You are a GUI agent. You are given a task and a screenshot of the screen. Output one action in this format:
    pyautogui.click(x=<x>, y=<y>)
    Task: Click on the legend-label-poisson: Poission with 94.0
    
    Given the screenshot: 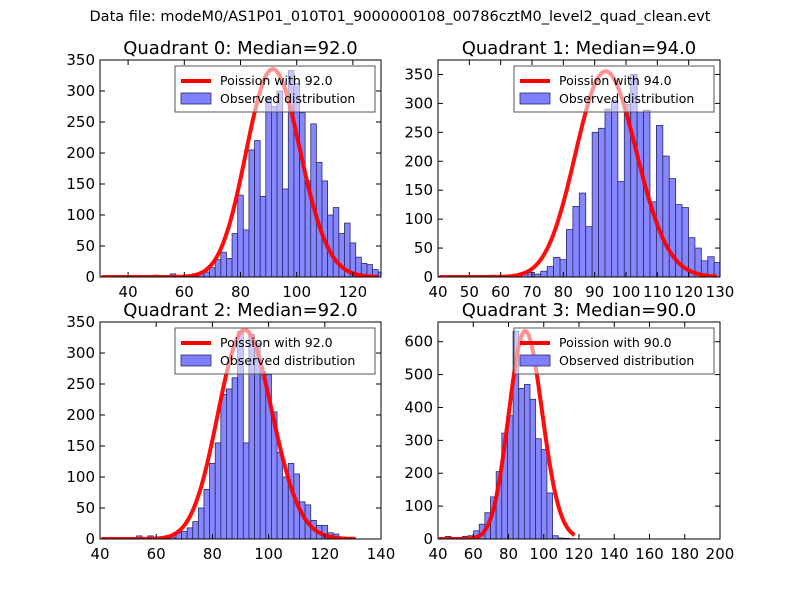 What is the action you would take?
    pyautogui.click(x=615, y=80)
    